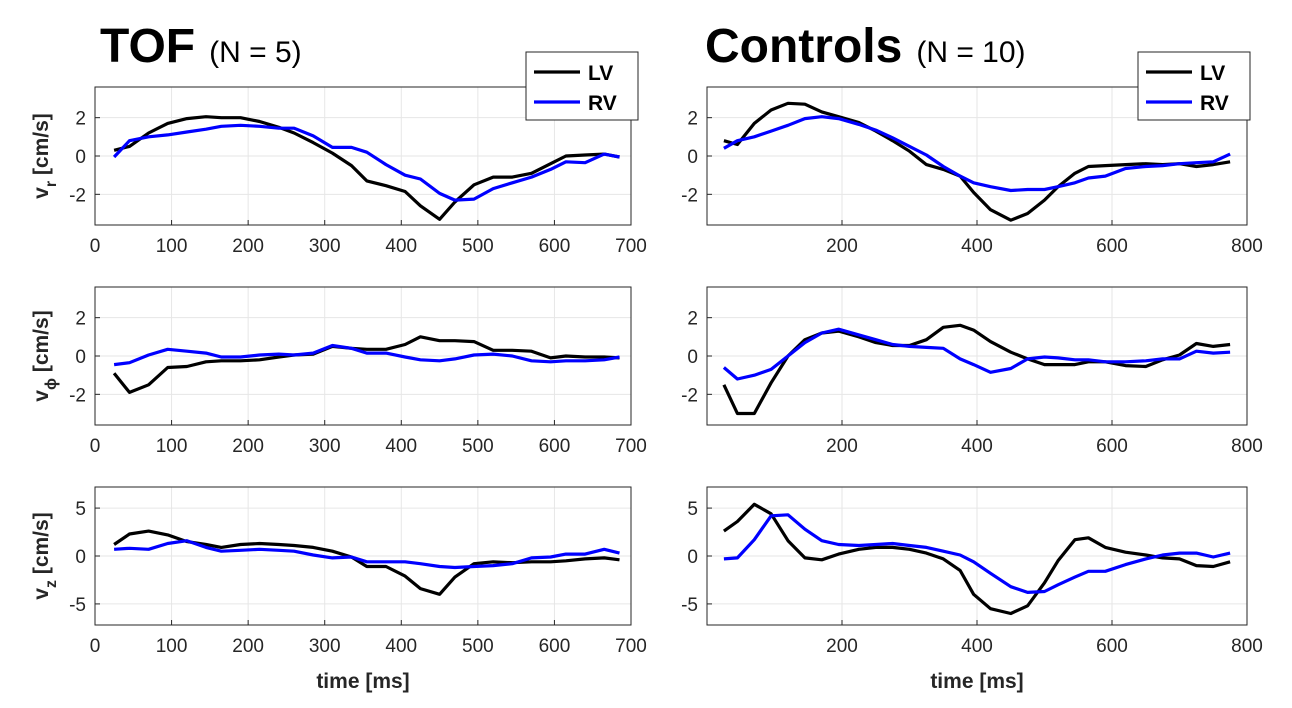  Describe the element at coordinates (45, 555) in the screenshot. I see `y-axis-label: vz [cm/s]` at that location.